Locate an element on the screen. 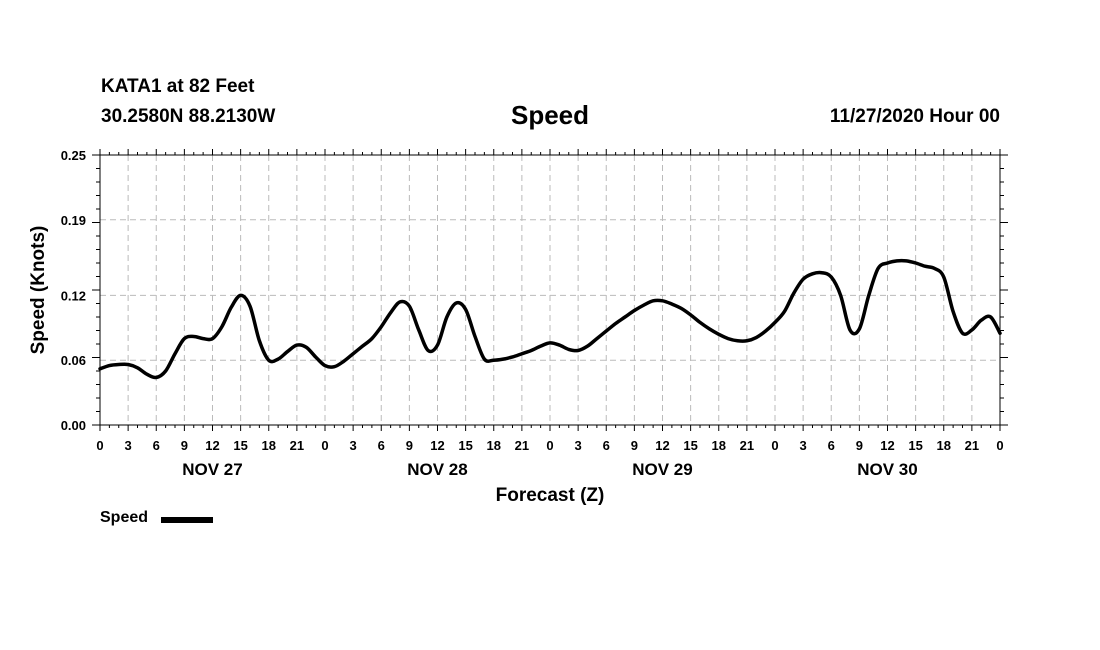  legend-label: Speed is located at coordinates (124, 517).